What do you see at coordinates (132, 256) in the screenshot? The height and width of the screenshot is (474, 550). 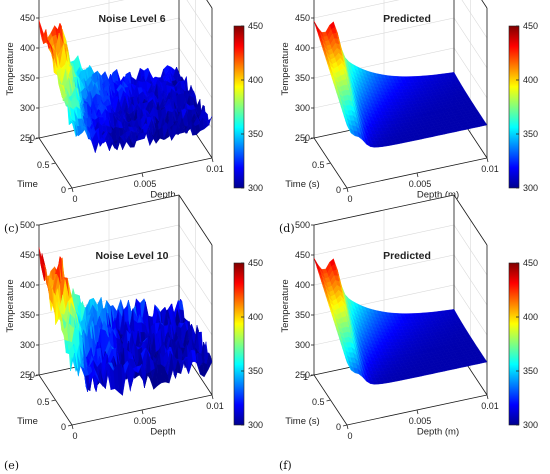 I see `panel-title: Noise Level 10` at bounding box center [132, 256].